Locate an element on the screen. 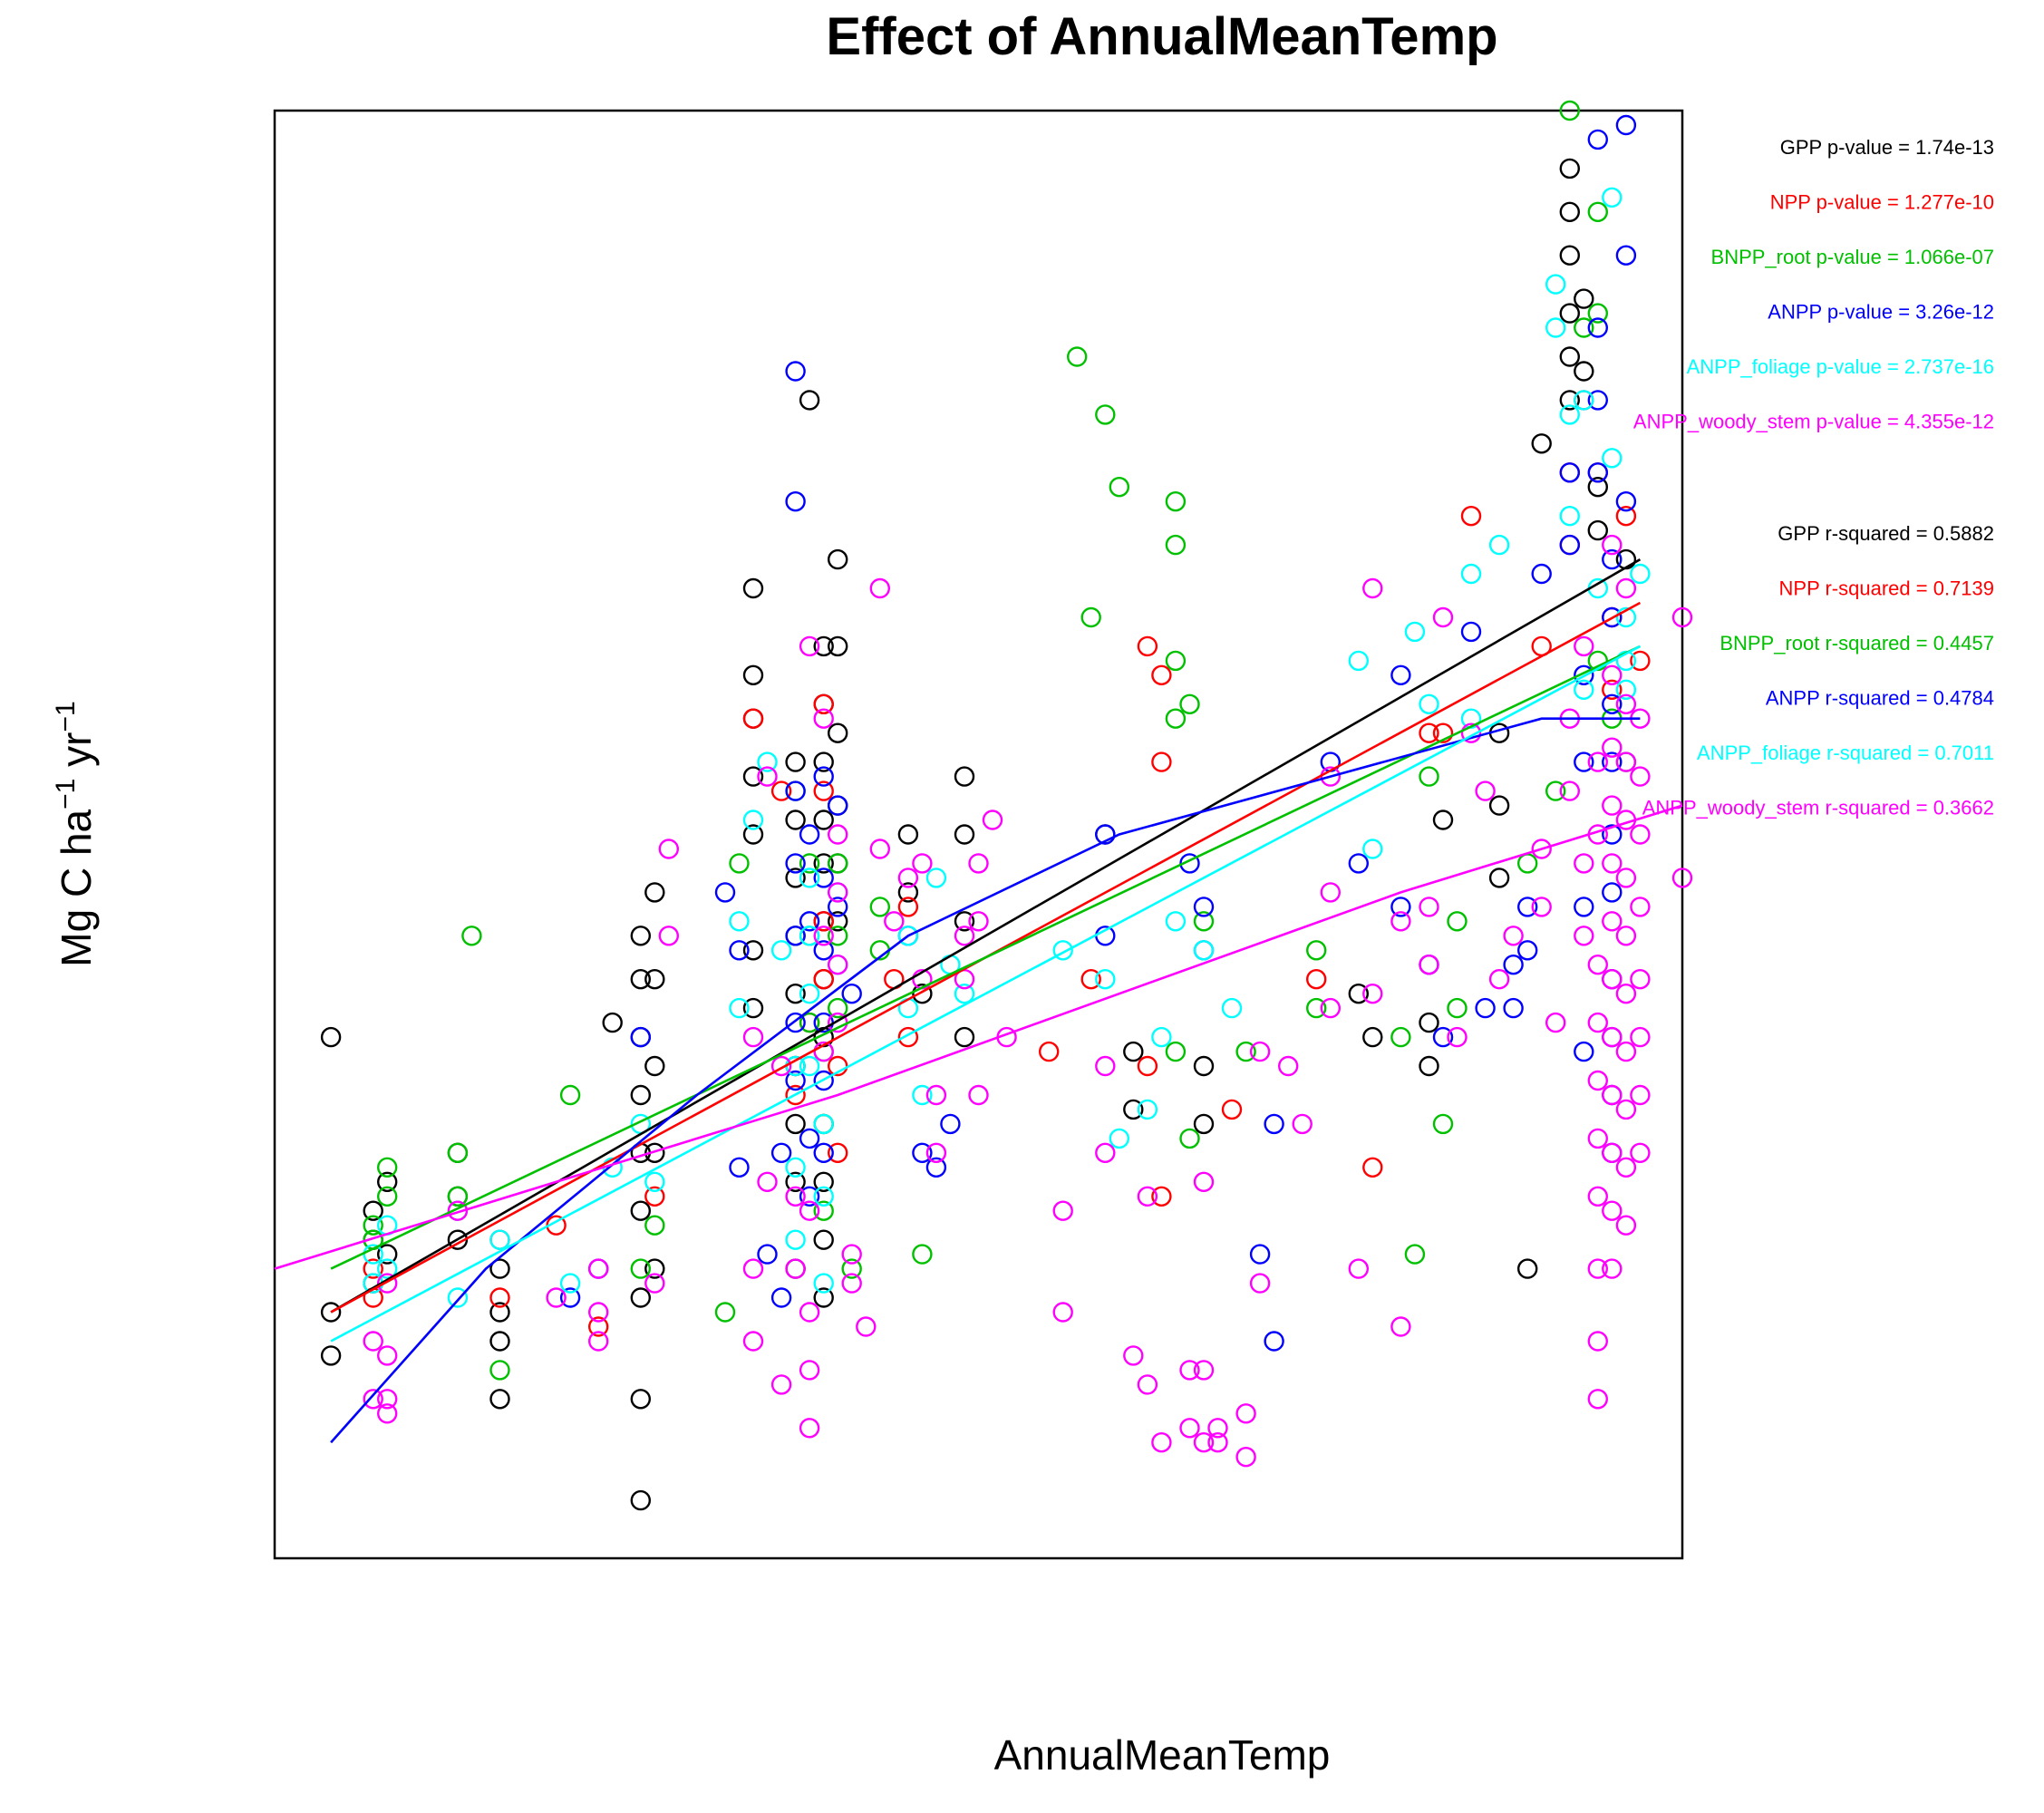 This screenshot has width=2044, height=1813. p-value-annotation: NPP p-value = 1.277e-10 is located at coordinates (1882, 202).